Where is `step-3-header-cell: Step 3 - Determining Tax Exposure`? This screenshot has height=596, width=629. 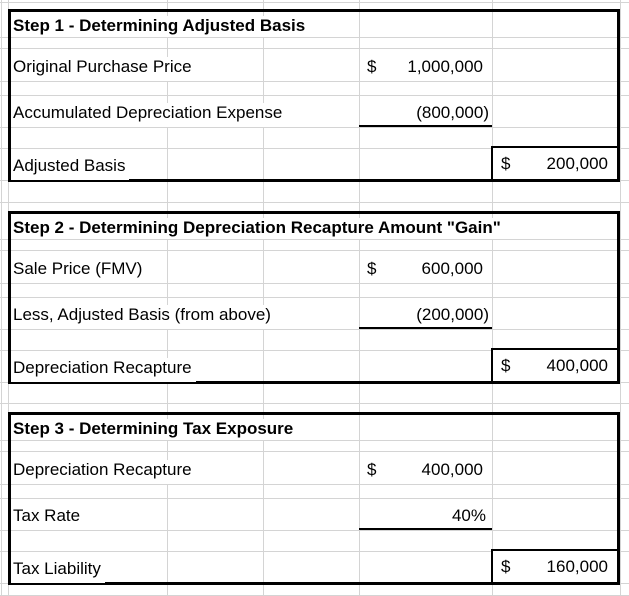
step-3-header-cell: Step 3 - Determining Tax Exposure is located at coordinates (314, 427).